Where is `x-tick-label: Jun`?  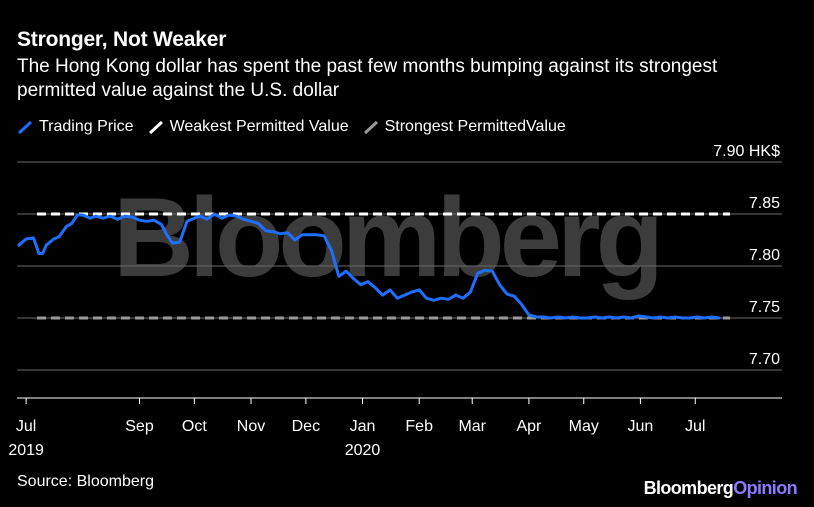 x-tick-label: Jun is located at coordinates (641, 426).